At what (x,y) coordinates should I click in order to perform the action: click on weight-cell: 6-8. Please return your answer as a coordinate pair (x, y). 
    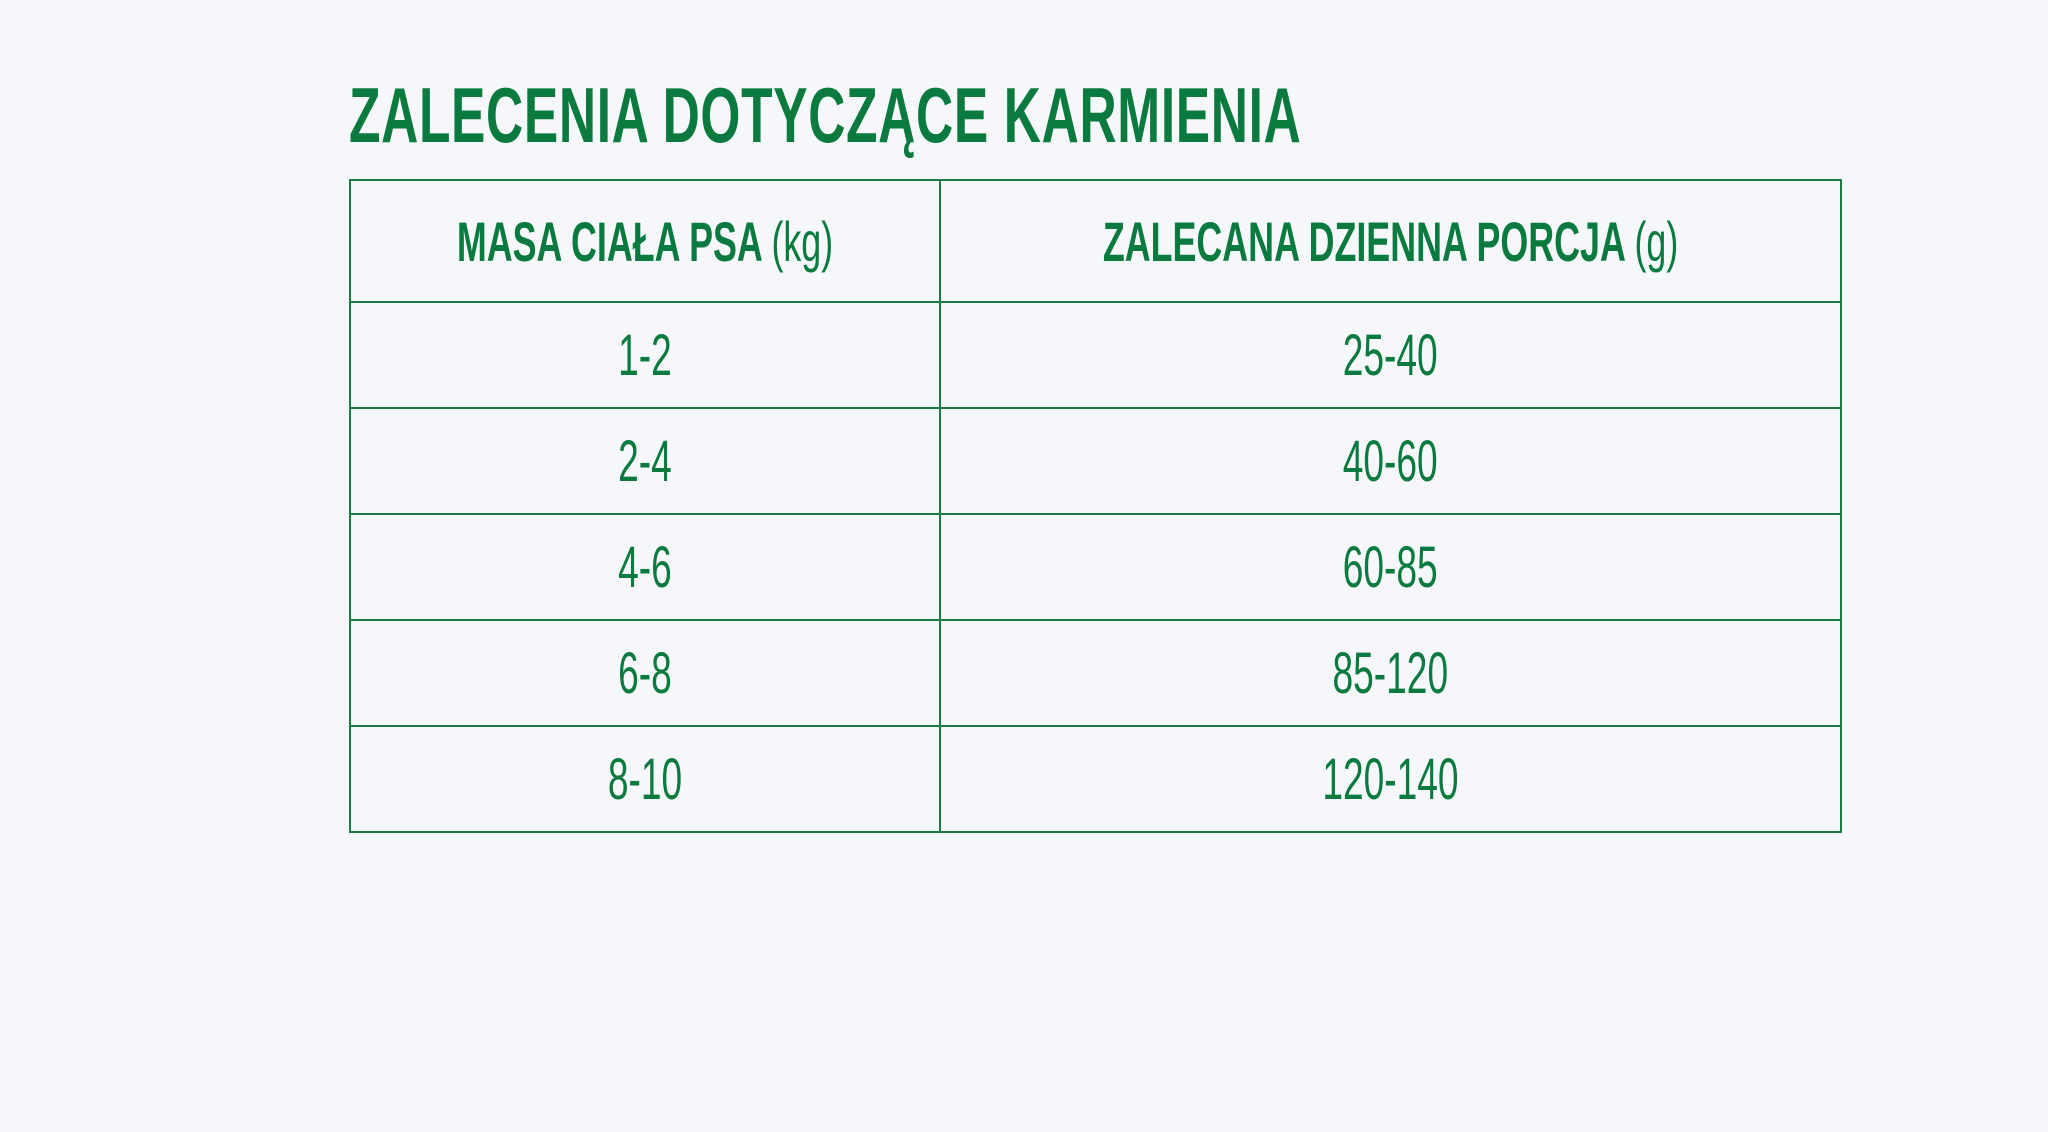
    Looking at the image, I should click on (645, 673).